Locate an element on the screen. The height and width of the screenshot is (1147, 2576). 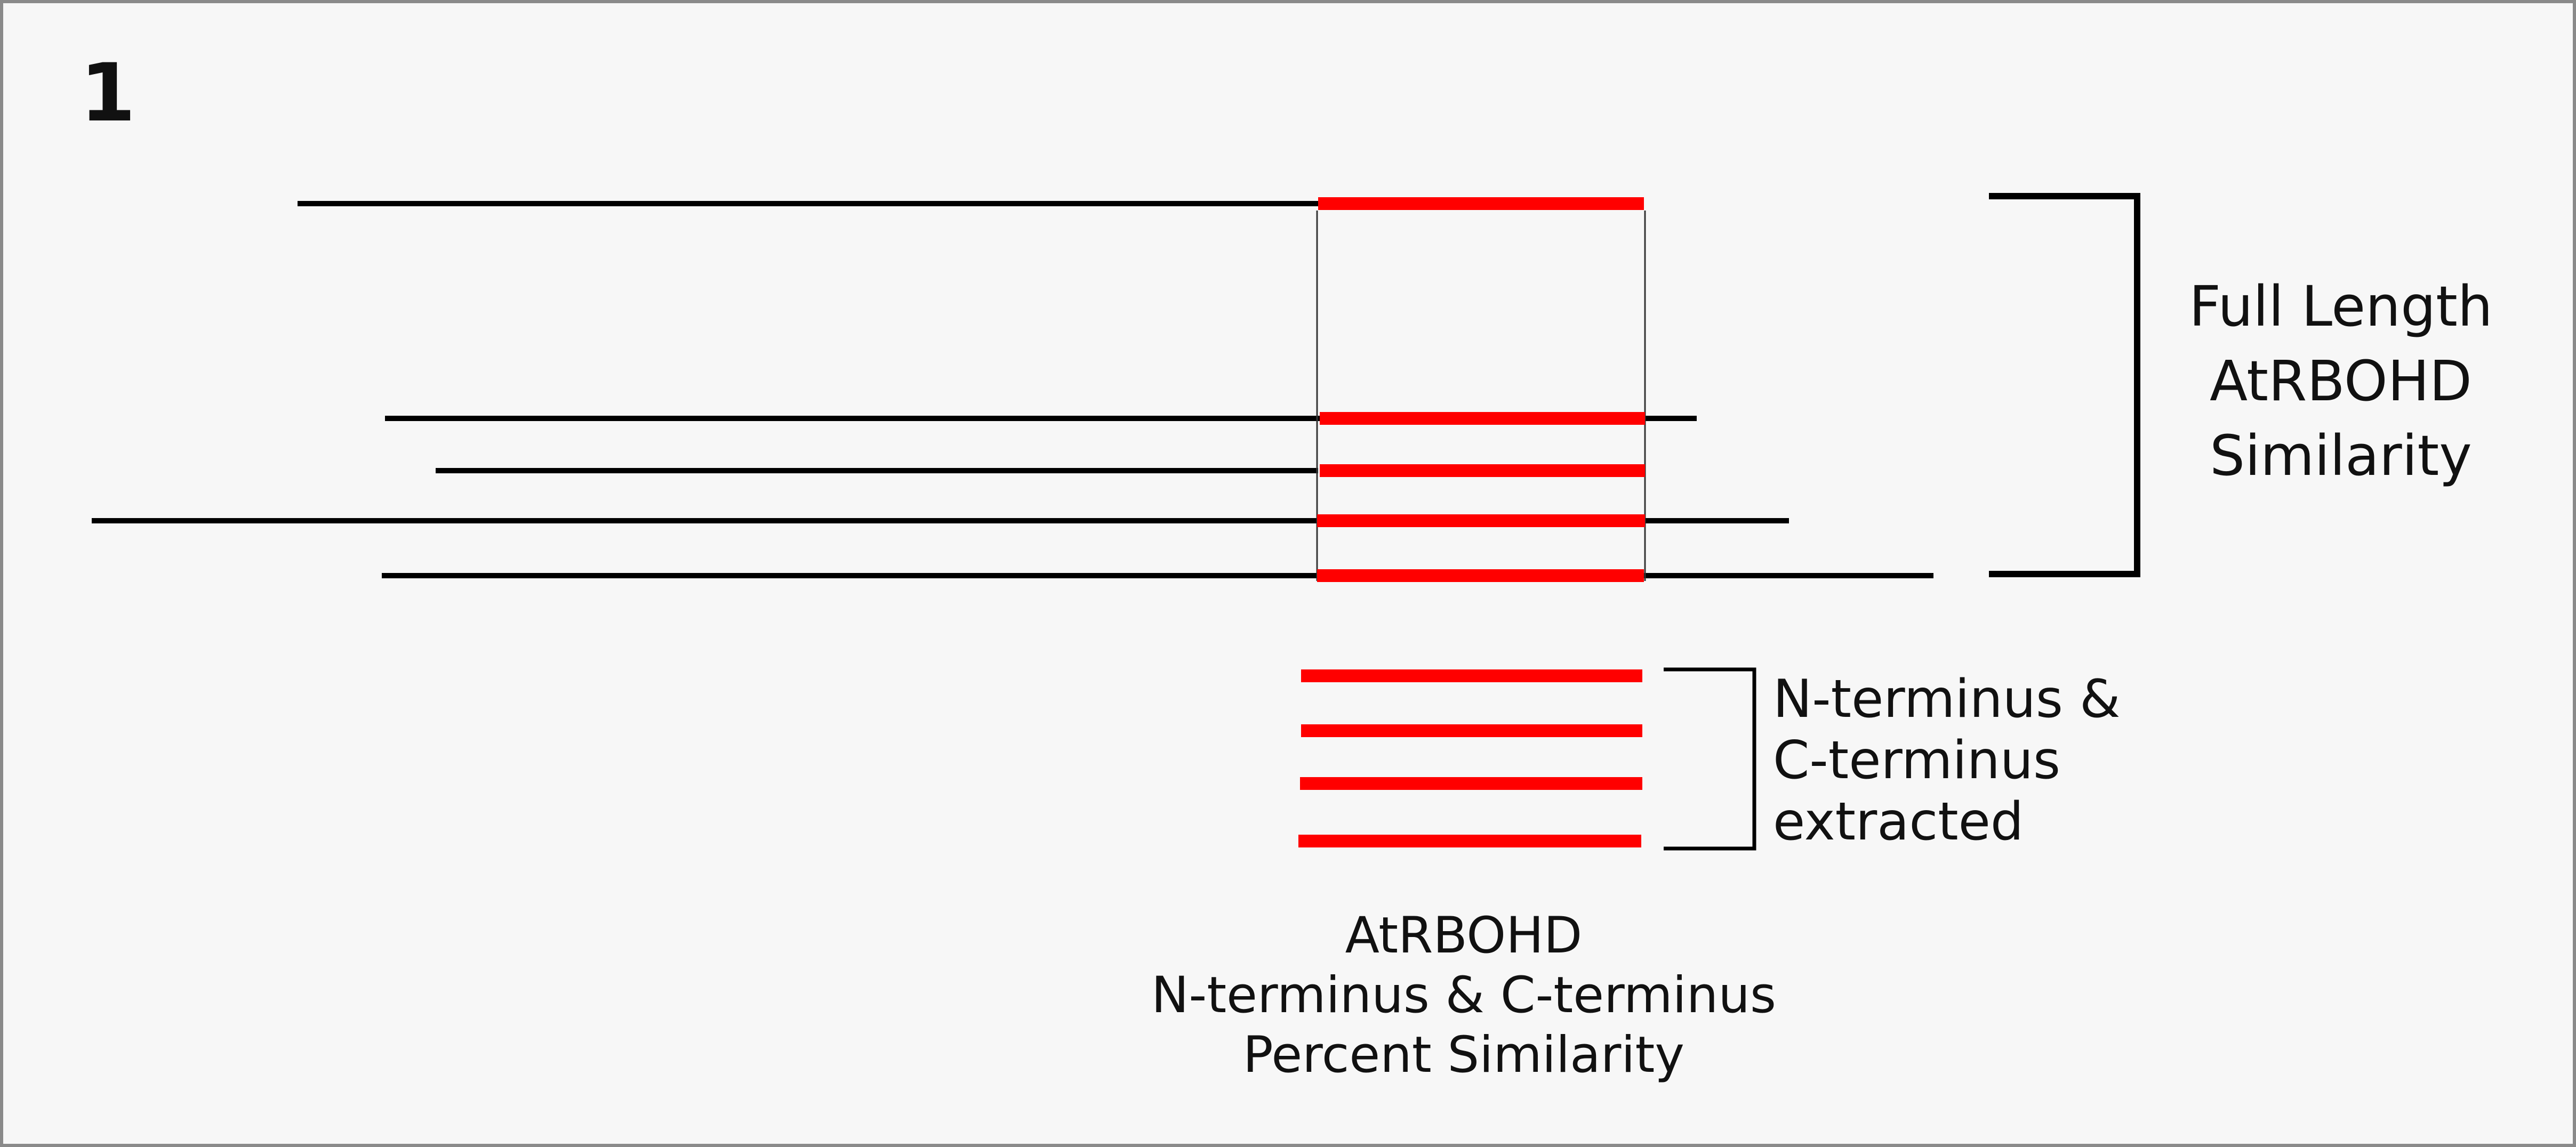
bottom-label-line-2: N-terminus & C-terminus is located at coordinates (1464, 995).